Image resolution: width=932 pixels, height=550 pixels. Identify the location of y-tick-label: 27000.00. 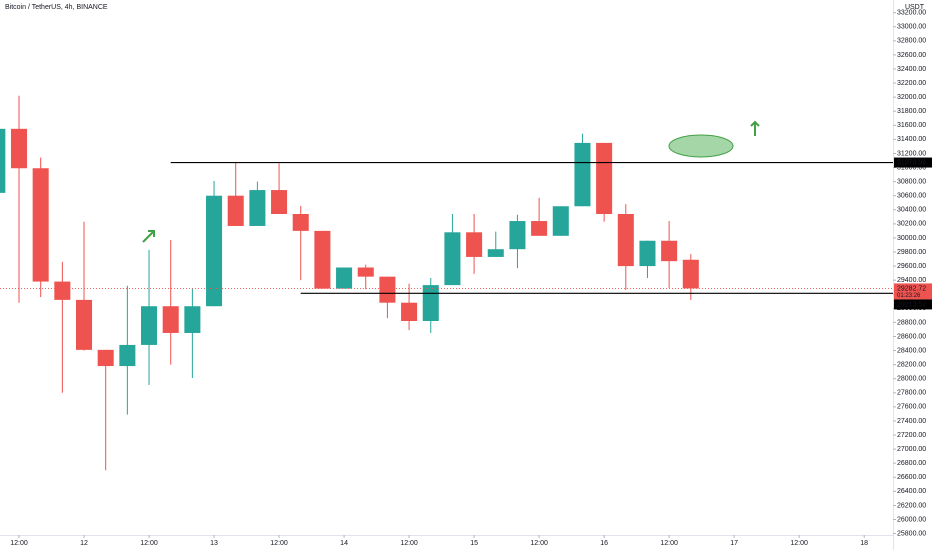
(911, 449).